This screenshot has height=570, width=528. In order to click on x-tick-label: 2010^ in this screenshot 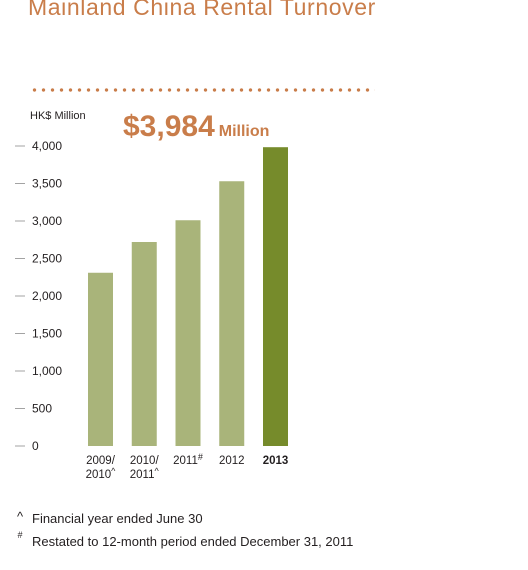, I will do `click(101, 473)`.